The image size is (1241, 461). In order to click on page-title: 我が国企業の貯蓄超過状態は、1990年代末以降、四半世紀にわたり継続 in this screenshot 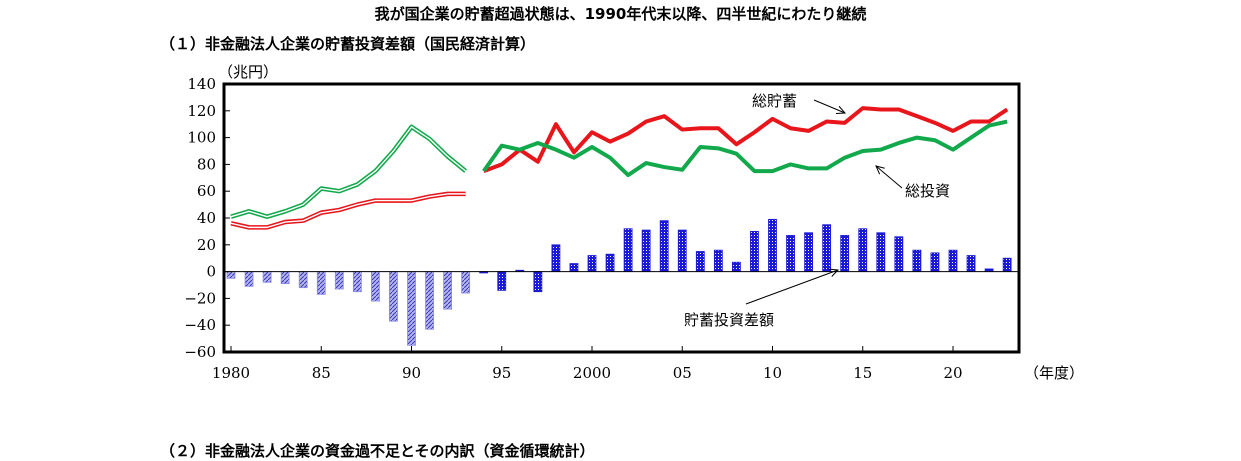, I will do `click(620, 14)`.